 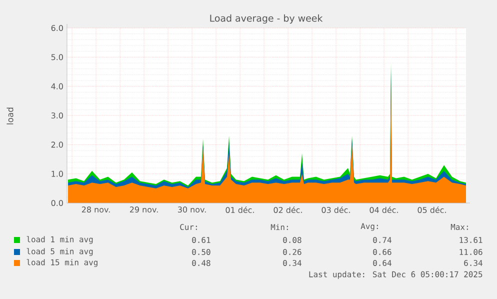 What do you see at coordinates (10, 116) in the screenshot?
I see `y-axis-title: load` at bounding box center [10, 116].